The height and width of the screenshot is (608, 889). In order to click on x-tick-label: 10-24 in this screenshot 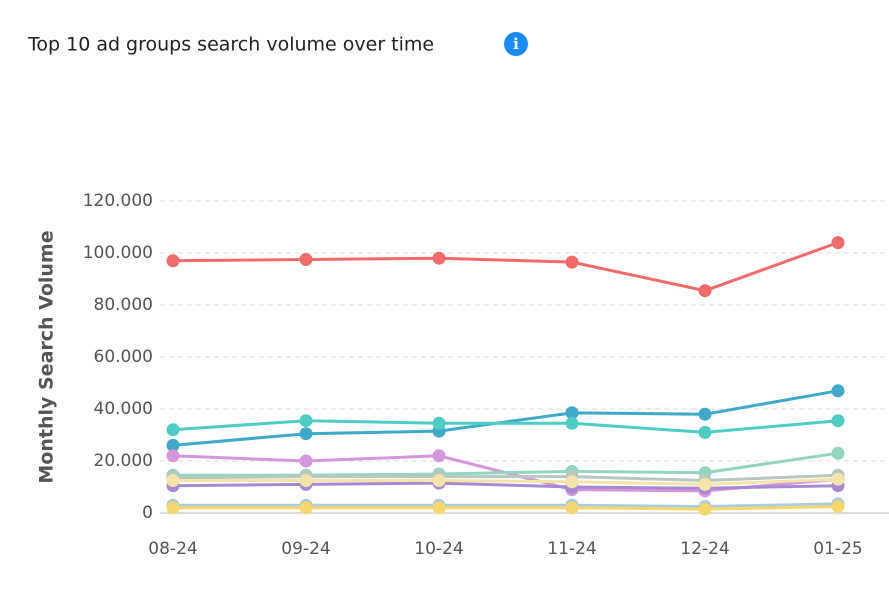, I will do `click(438, 549)`.